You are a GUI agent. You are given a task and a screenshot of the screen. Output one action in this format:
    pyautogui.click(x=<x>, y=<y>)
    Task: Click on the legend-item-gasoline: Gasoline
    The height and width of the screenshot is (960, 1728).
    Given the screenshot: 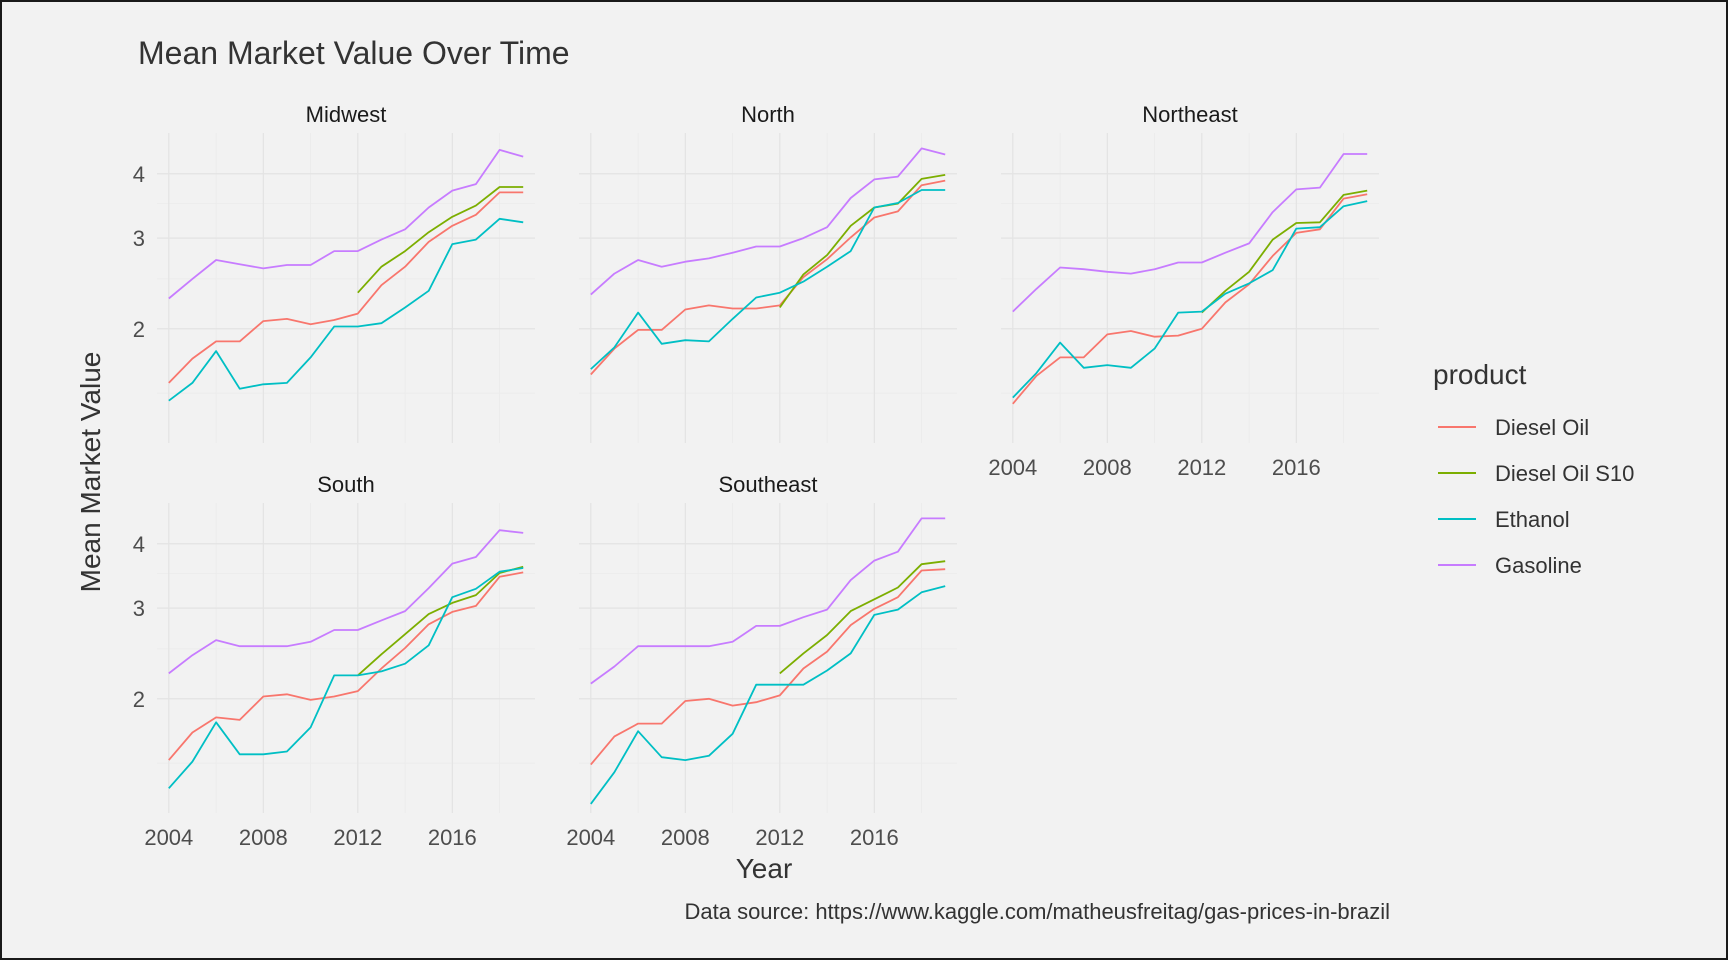 What is the action you would take?
    pyautogui.click(x=1510, y=565)
    